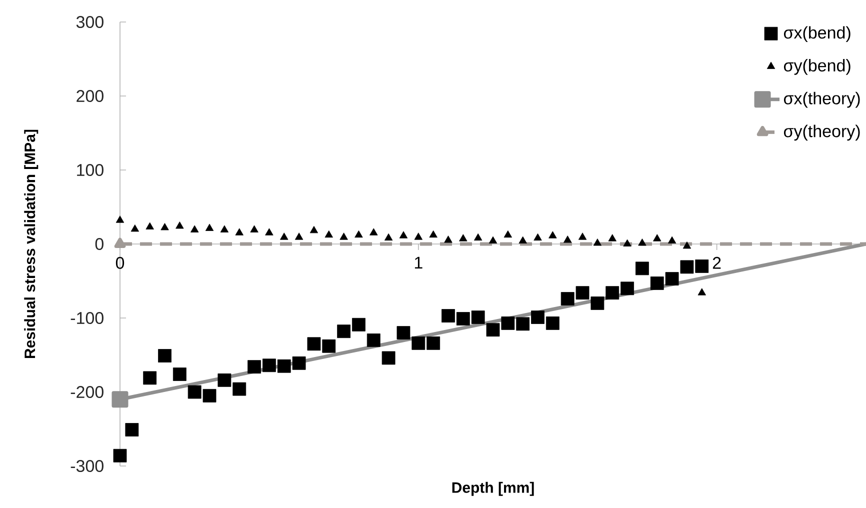 Image resolution: width=866 pixels, height=508 pixels. Describe the element at coordinates (31, 244) in the screenshot. I see `y-axis-title: Residual stress validation [MPa]` at that location.